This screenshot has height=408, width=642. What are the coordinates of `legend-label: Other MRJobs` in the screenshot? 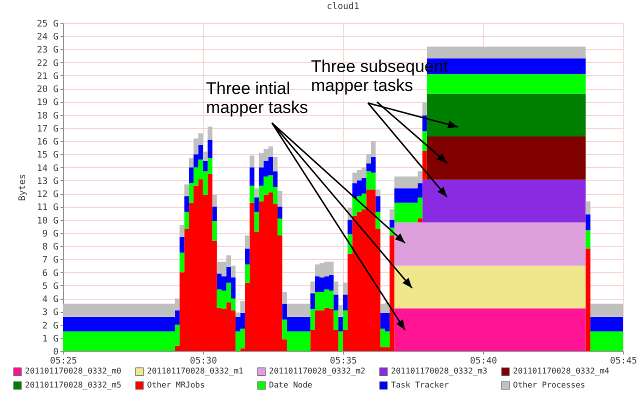 It's located at (176, 385).